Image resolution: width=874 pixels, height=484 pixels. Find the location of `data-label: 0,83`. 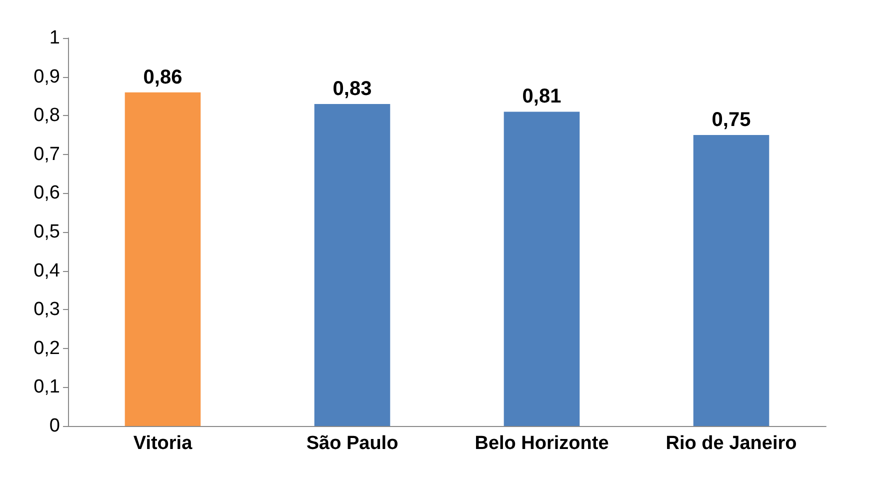

data-label: 0,83 is located at coordinates (352, 89).